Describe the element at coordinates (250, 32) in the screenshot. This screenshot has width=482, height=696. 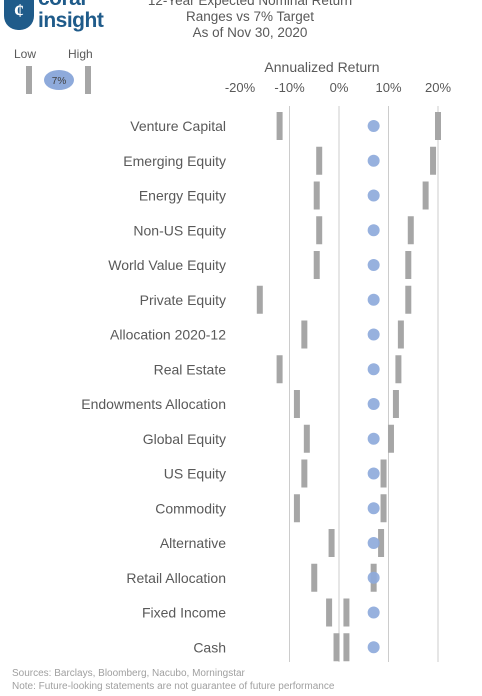
I see `chart-subtitle-date: As of Nov 30, 2020` at that location.